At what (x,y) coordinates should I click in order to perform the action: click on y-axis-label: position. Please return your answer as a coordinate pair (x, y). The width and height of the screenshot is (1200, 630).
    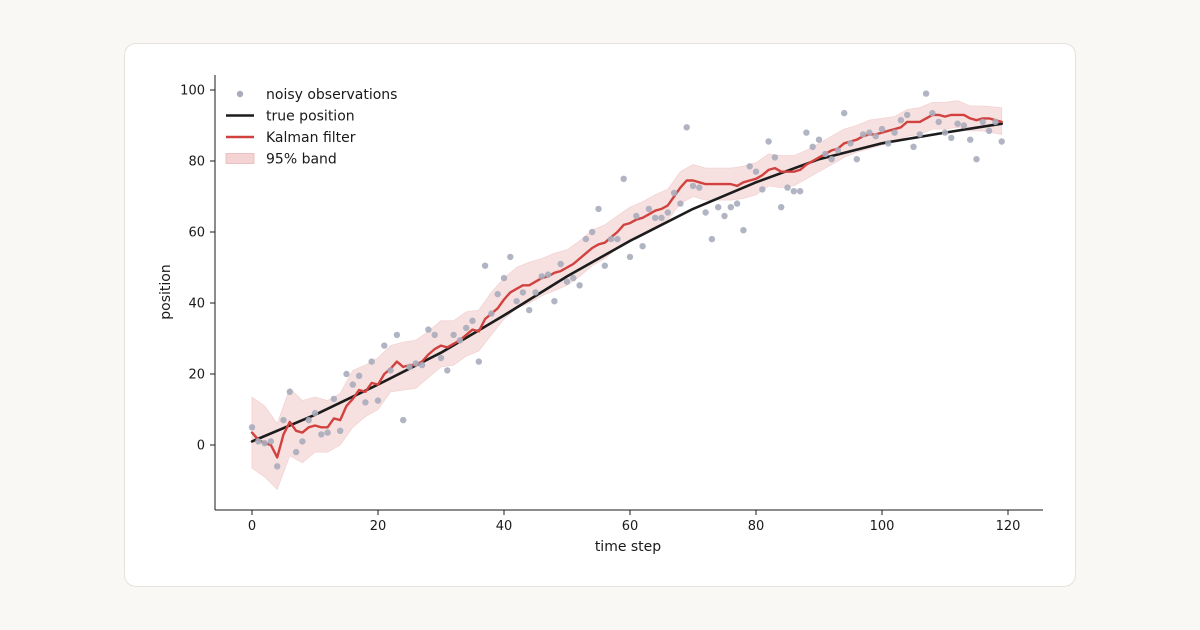
    Looking at the image, I should click on (166, 291).